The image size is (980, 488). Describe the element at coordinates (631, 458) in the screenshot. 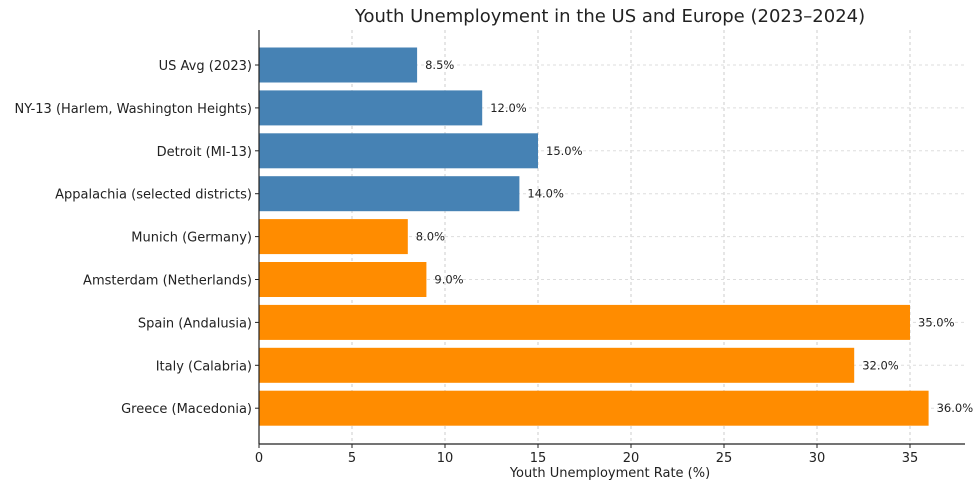

I see `x-tick-label: 20` at that location.